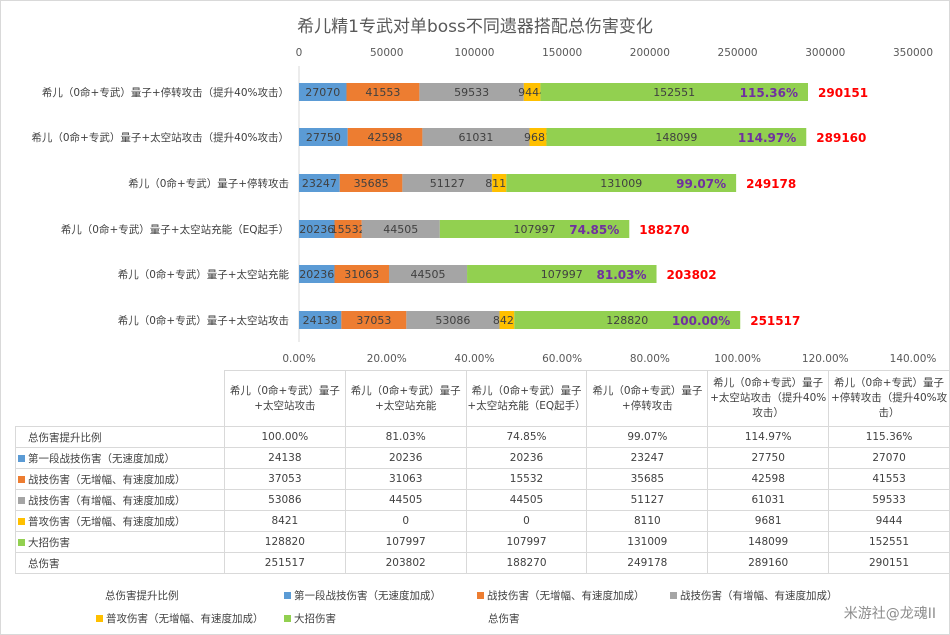 Image resolution: width=950 pixels, height=635 pixels. What do you see at coordinates (499, 183) in the screenshot?
I see `bar-data-label: 8110` at bounding box center [499, 183].